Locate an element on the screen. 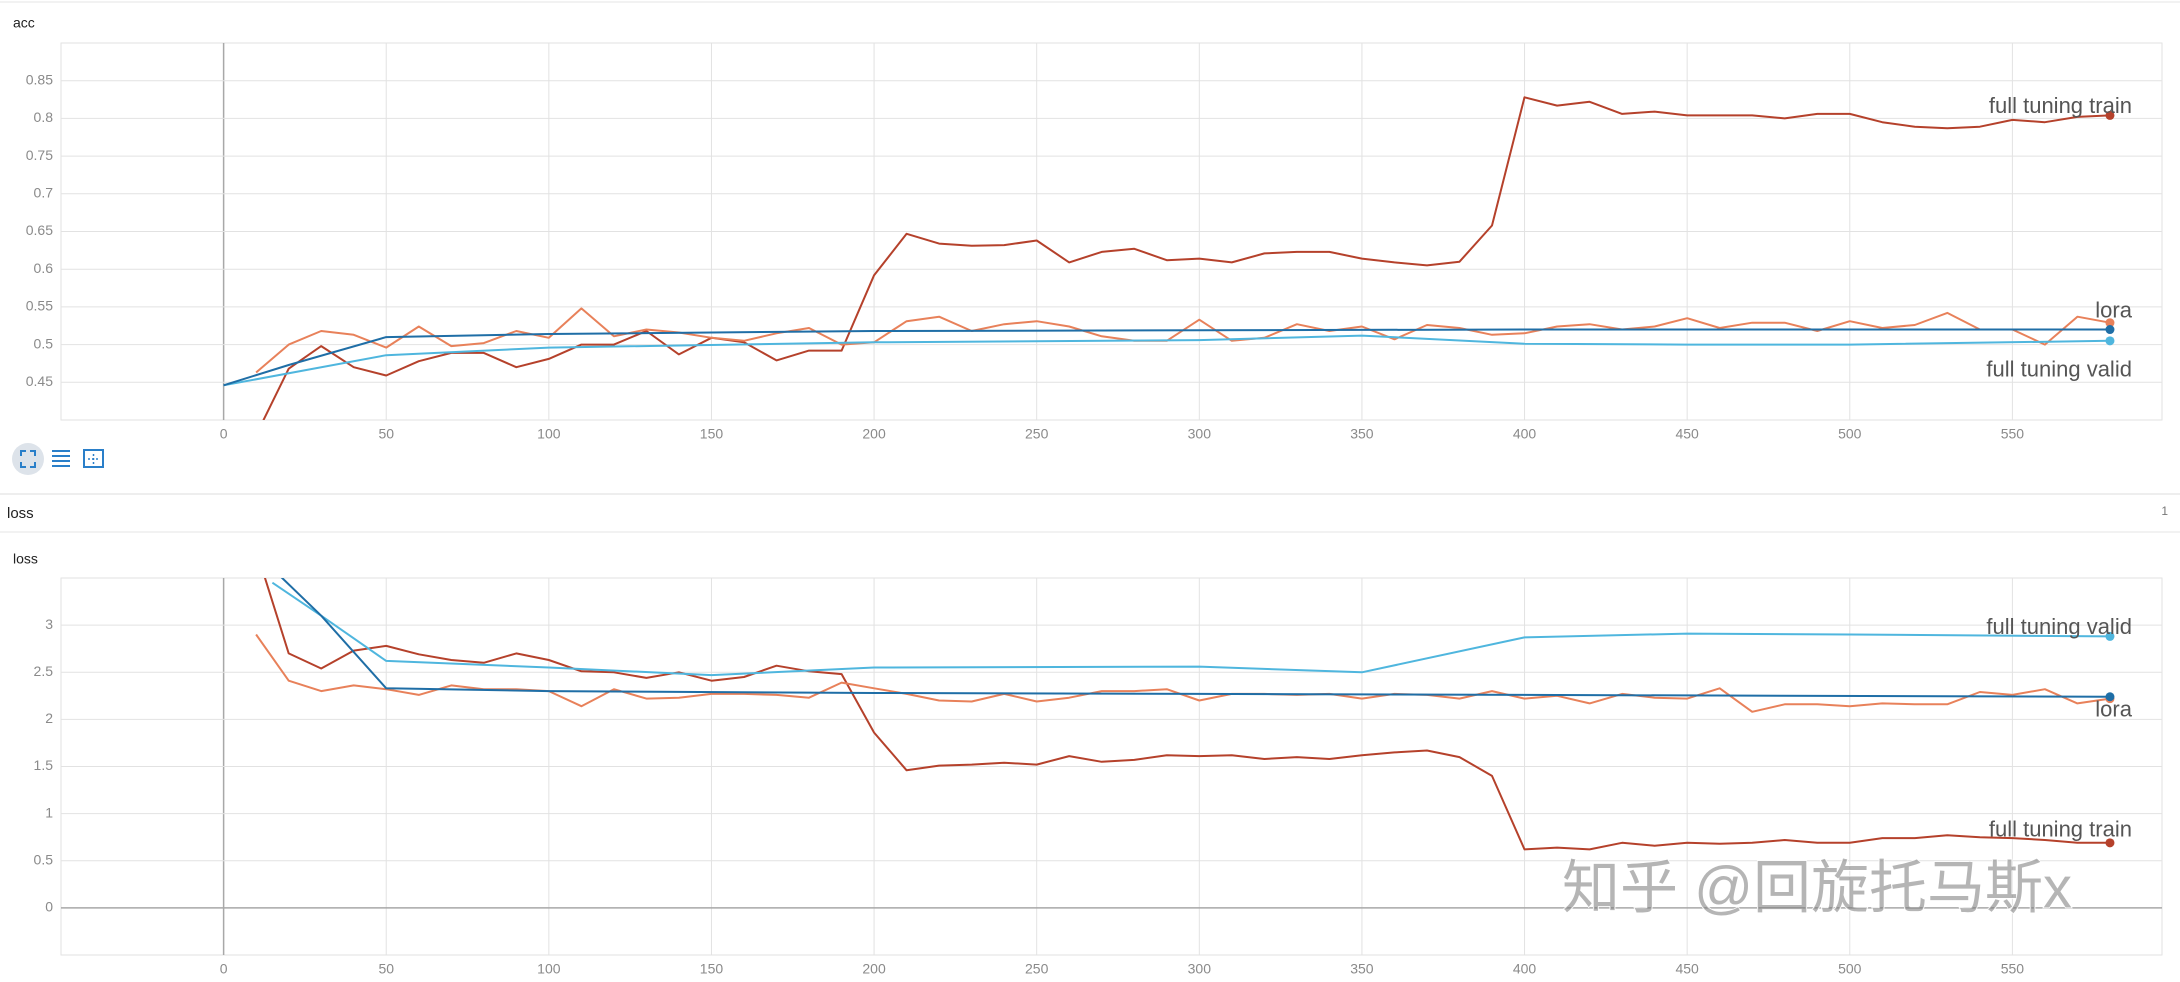 The height and width of the screenshot is (982, 2180). chart-title: loss is located at coordinates (25, 559).